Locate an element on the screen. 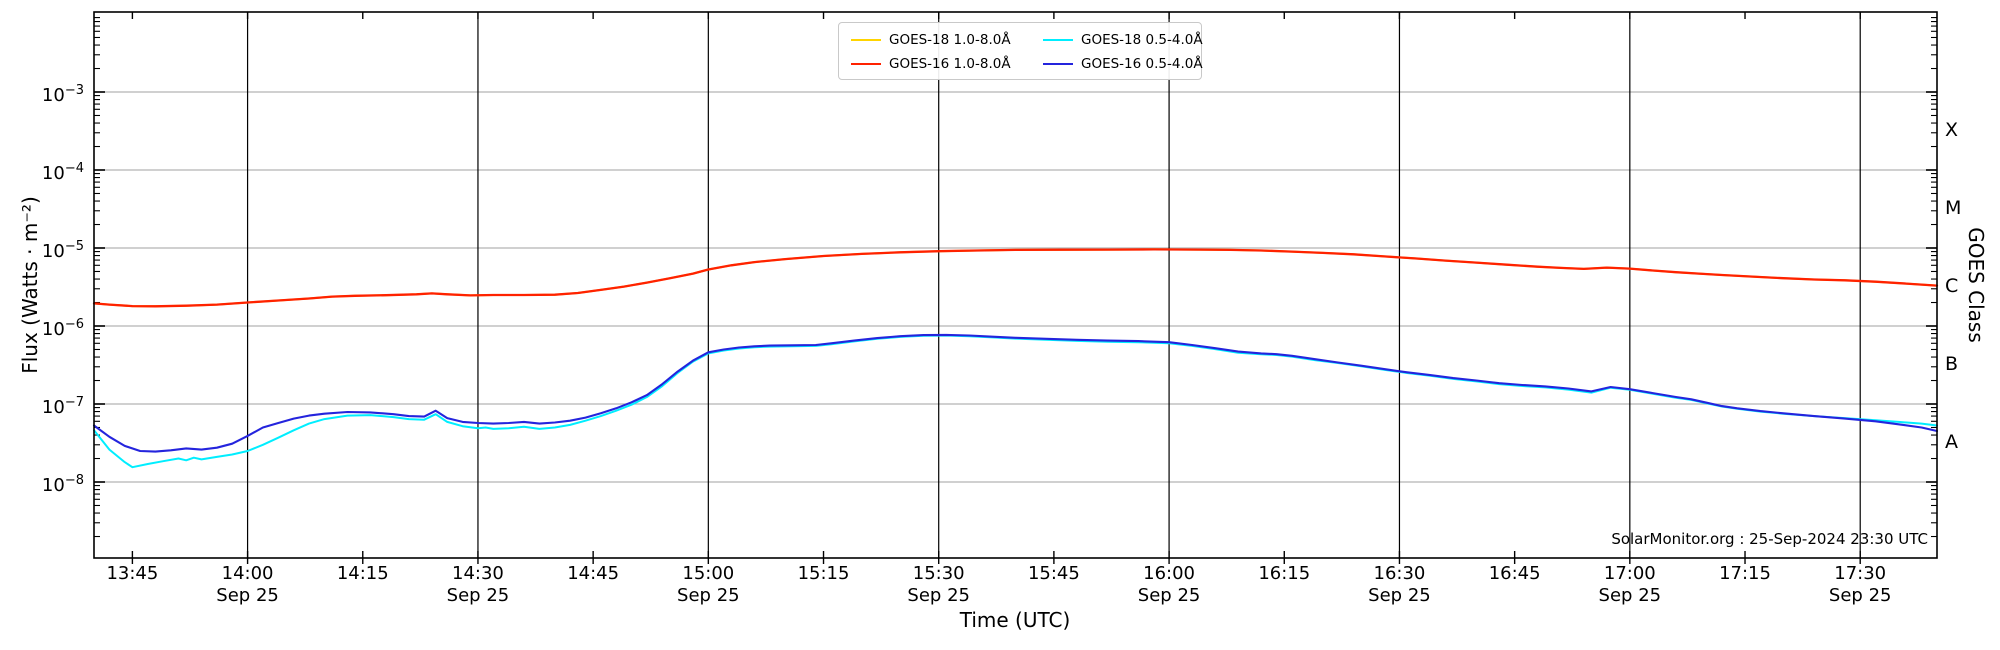  series-goes16-long is located at coordinates (1015, 278).